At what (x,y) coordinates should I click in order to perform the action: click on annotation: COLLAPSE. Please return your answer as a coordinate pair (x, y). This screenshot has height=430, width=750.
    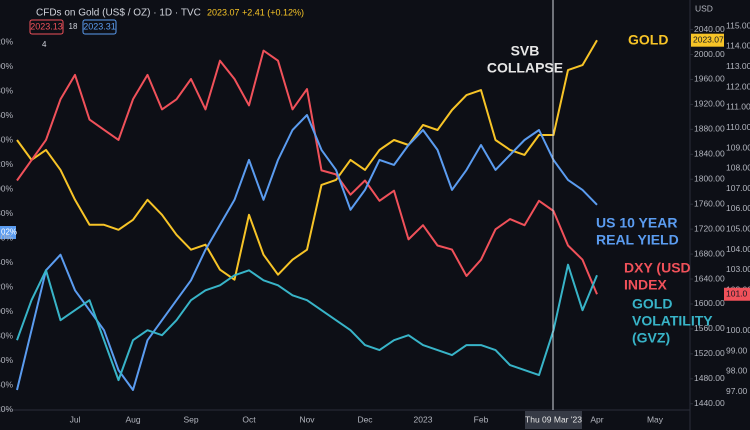
    Looking at the image, I should click on (525, 68).